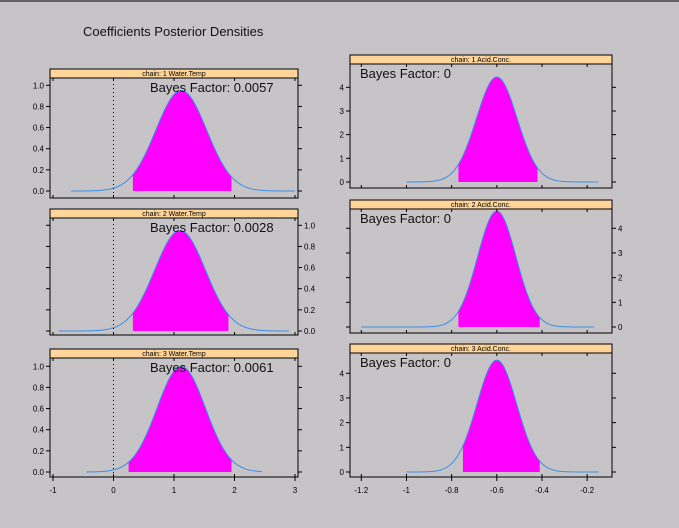 This screenshot has width=679, height=528. I want to click on bayes-factor-label: Bayes Factor: 0.0057, so click(212, 87).